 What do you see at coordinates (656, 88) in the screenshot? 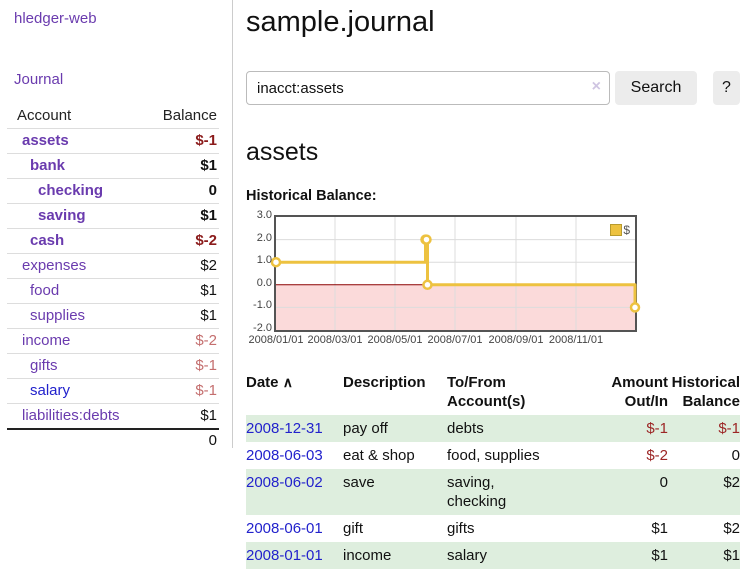
I see `search-button: Search` at bounding box center [656, 88].